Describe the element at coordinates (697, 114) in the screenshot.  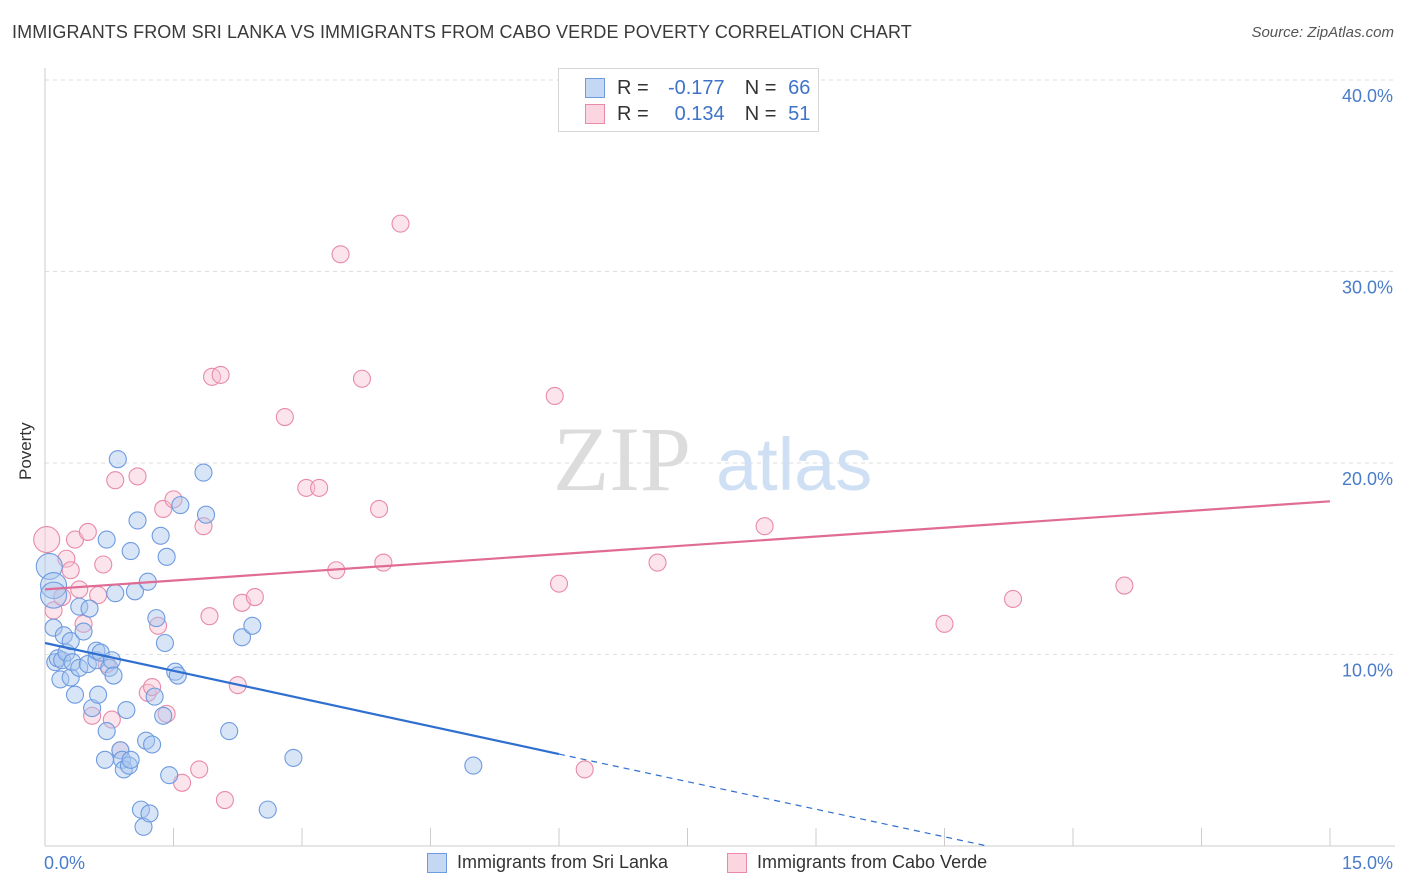
I see `legend-row-cabo-verde: R = 0.134 N = 51` at that location.